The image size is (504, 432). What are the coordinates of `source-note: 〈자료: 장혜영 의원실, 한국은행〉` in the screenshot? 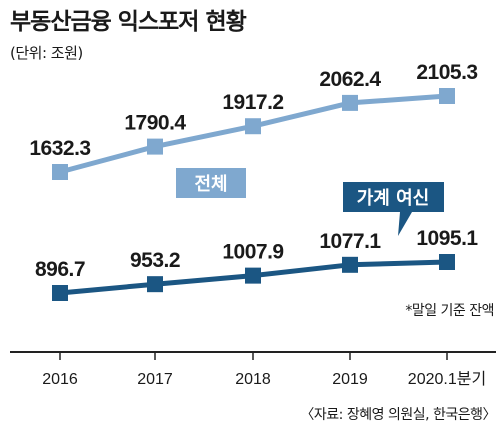 It's located at (398, 415).